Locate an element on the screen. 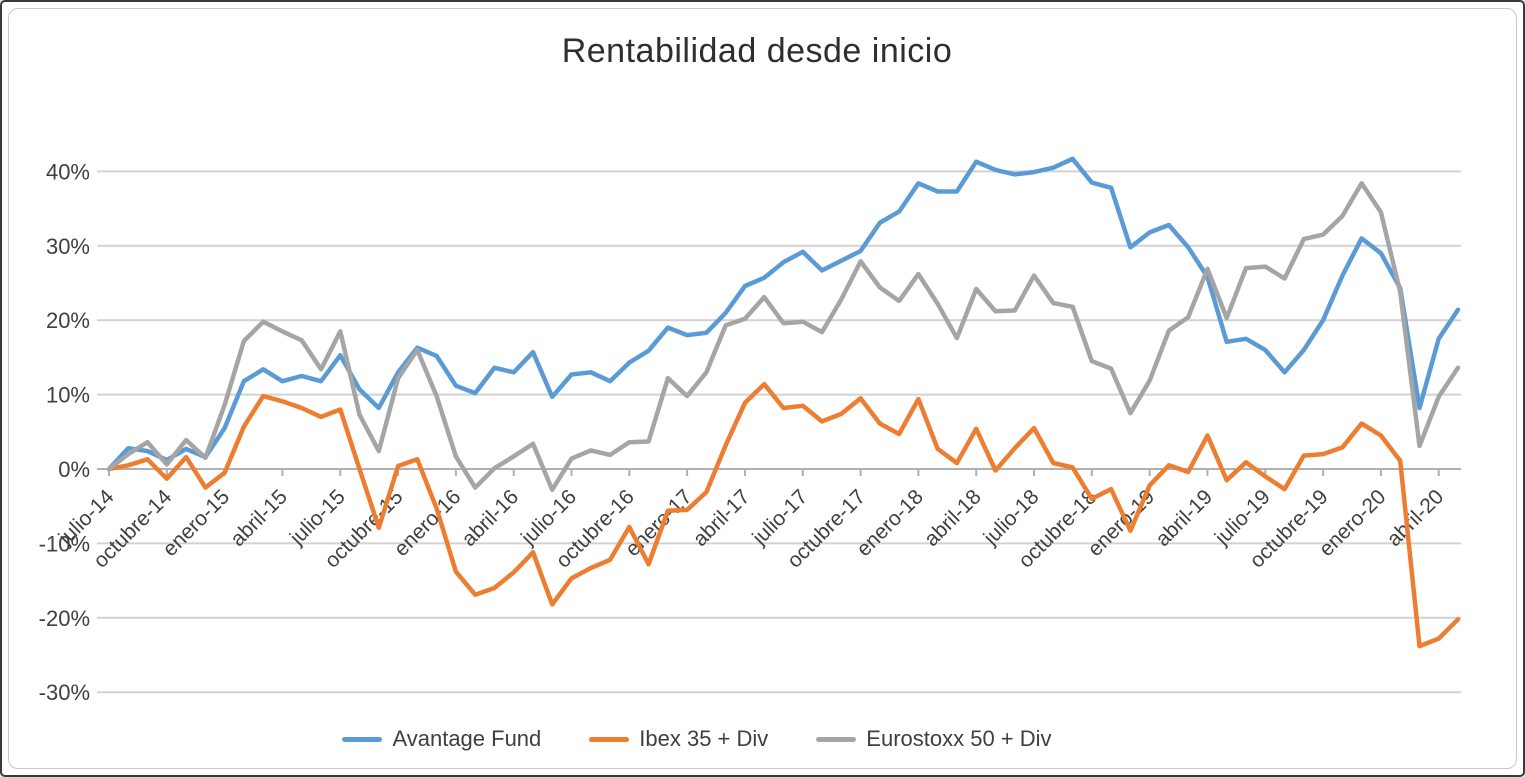  y-axis-label-20: 20% is located at coordinates (68, 320).